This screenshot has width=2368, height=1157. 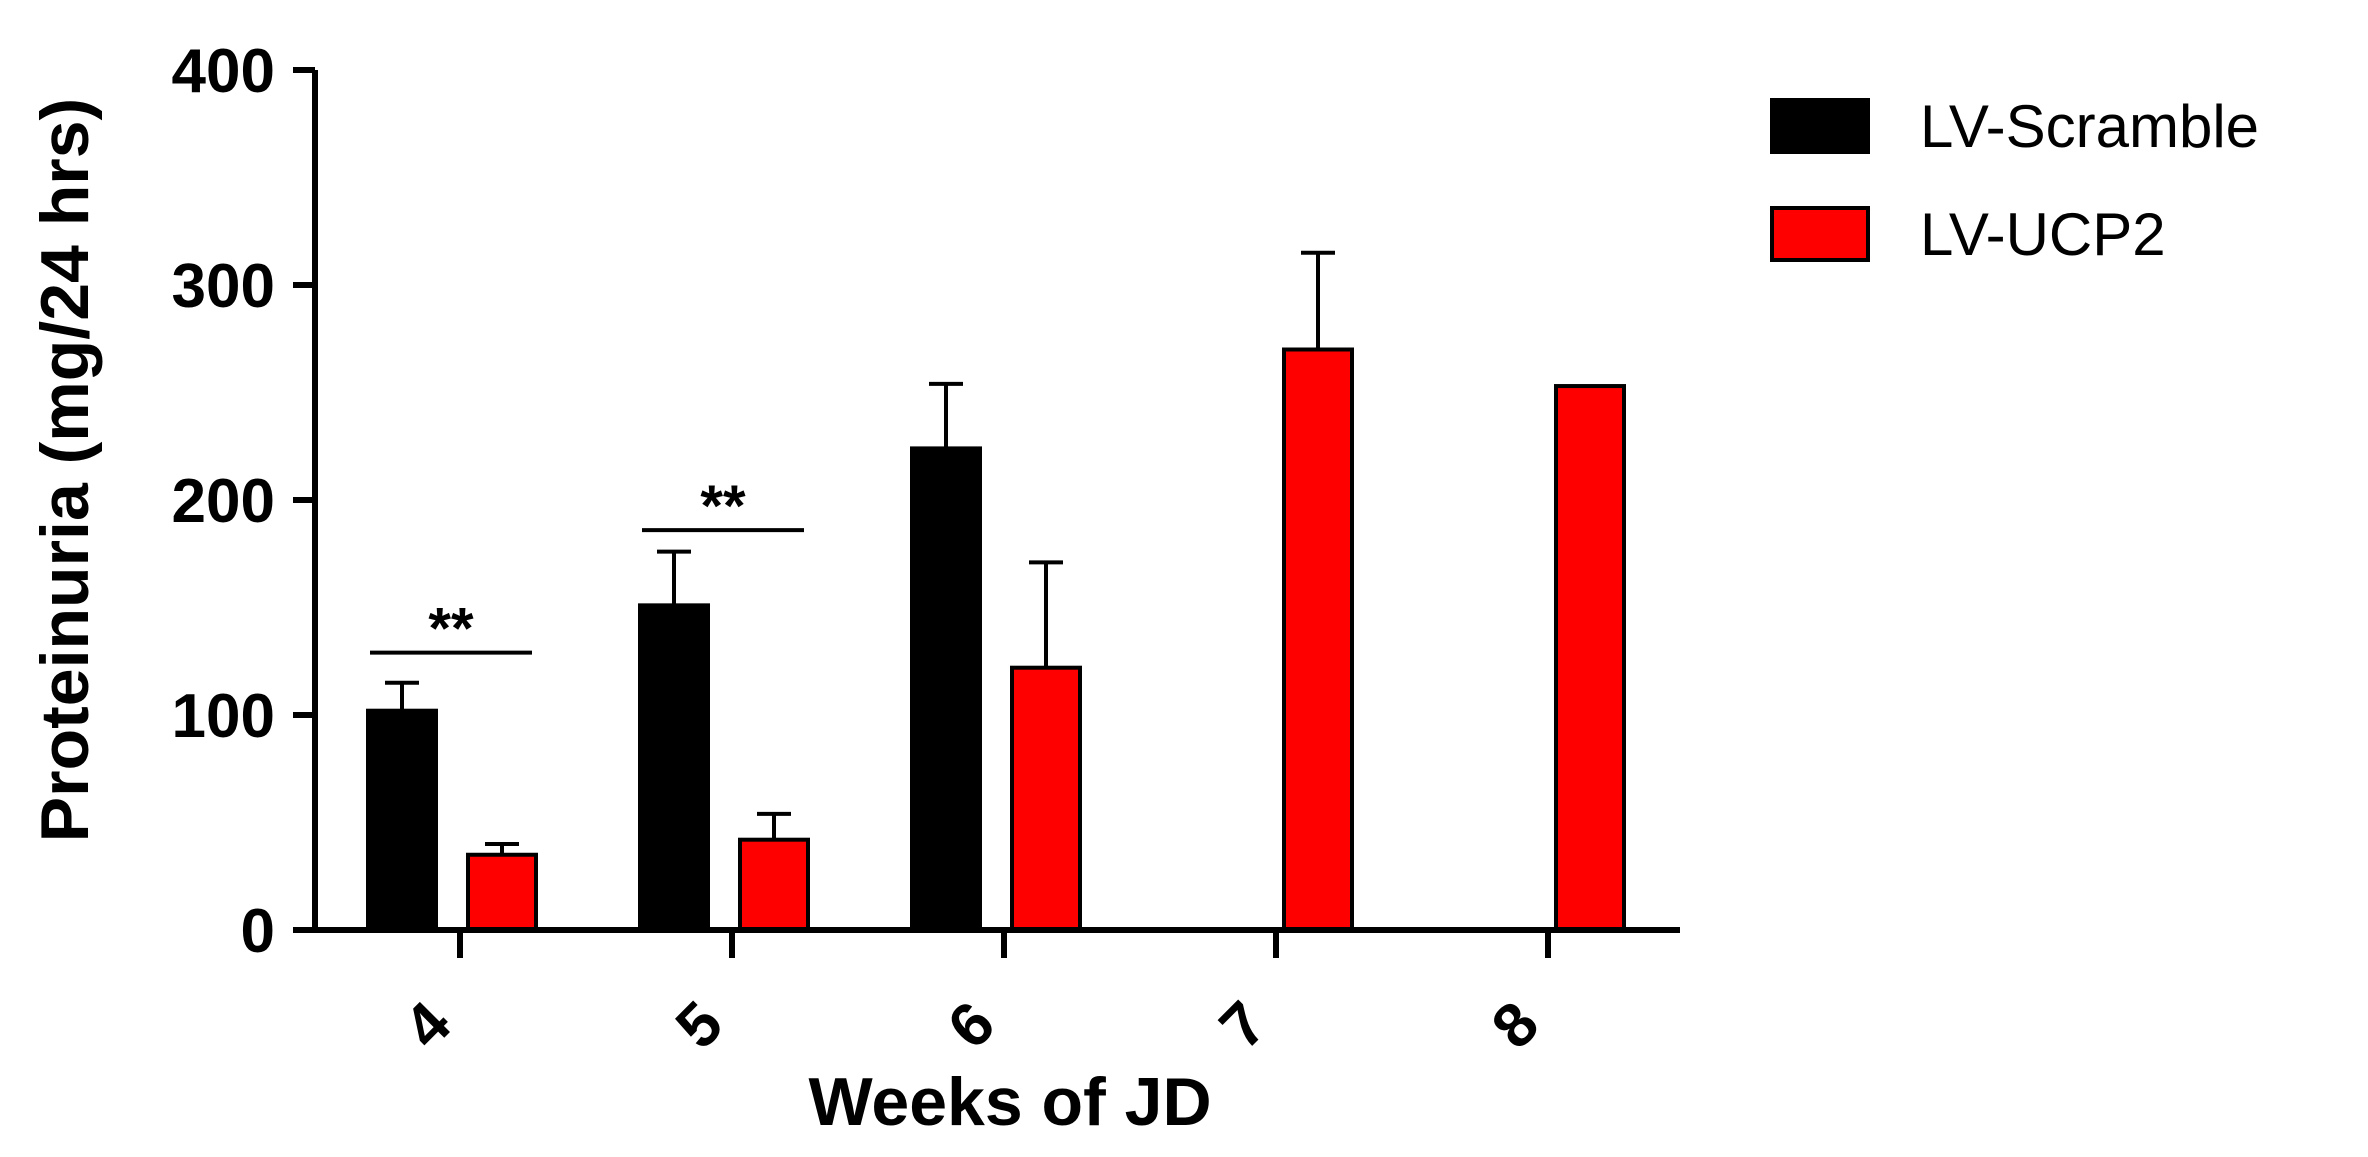 I want to click on y-tick-label: 100, so click(x=223, y=716).